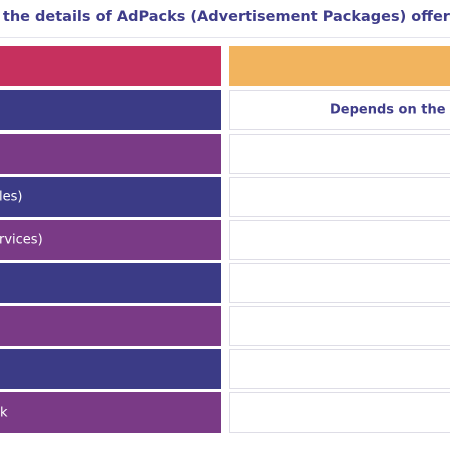 The height and width of the screenshot is (450, 450). I want to click on table-row-6-label-cell, so click(110, 326).